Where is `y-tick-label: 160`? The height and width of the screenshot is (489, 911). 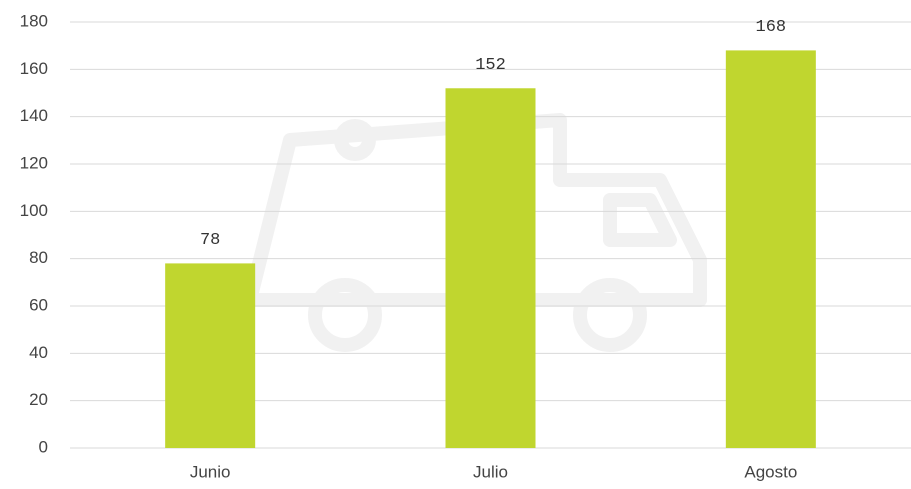
y-tick-label: 160 is located at coordinates (34, 68).